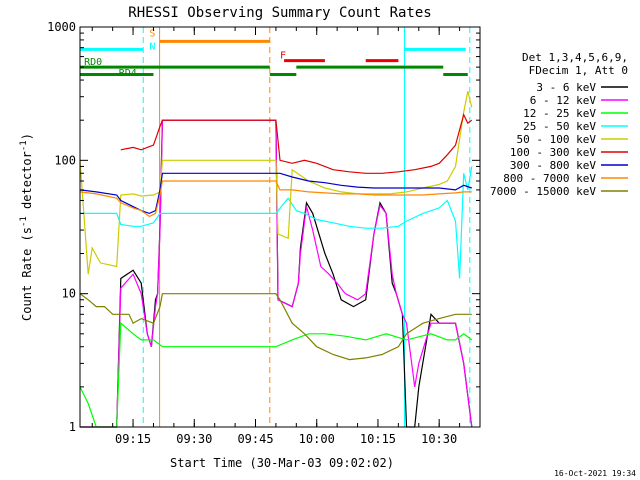 This screenshot has height=480, width=640. What do you see at coordinates (575, 57) in the screenshot?
I see `legend-header-line-1: Det 1,3,4,5,6,9,` at bounding box center [575, 57].